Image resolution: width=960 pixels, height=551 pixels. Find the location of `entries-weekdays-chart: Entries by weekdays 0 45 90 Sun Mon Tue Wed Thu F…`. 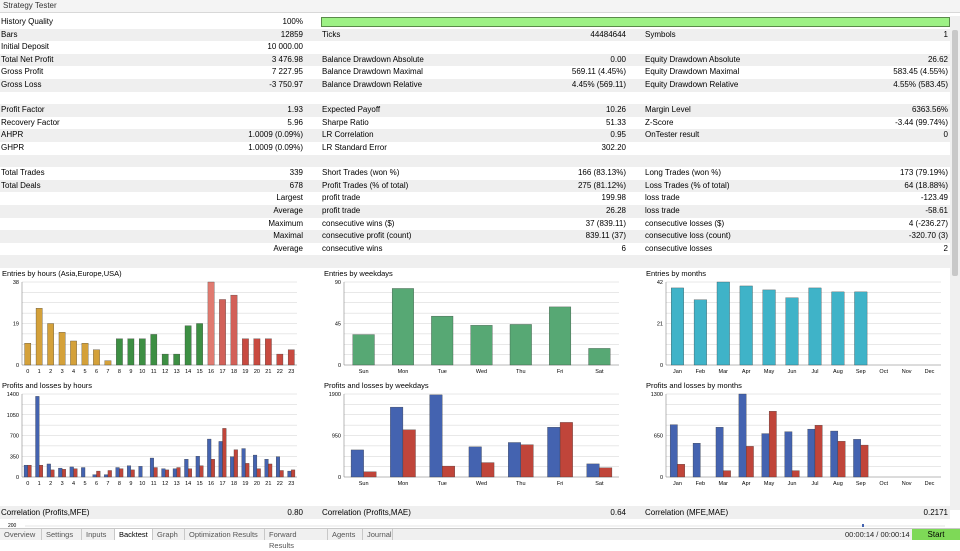

entries-weekdays-chart: Entries by weekdays 0 45 90 Sun Mon Tue Wed Thu F… is located at coordinates (472, 325).